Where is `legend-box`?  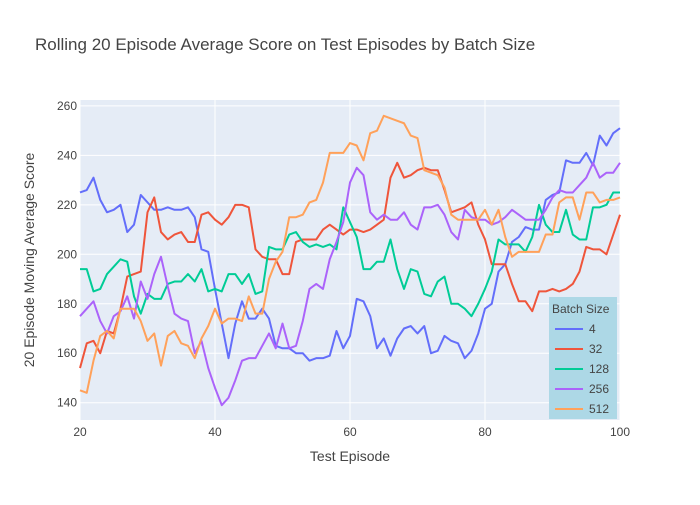 legend-box is located at coordinates (583, 358).